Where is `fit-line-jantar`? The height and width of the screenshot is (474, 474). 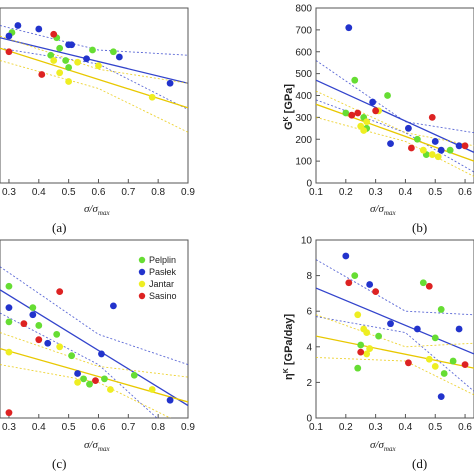 fit-line-jantar is located at coordinates (94, 78).